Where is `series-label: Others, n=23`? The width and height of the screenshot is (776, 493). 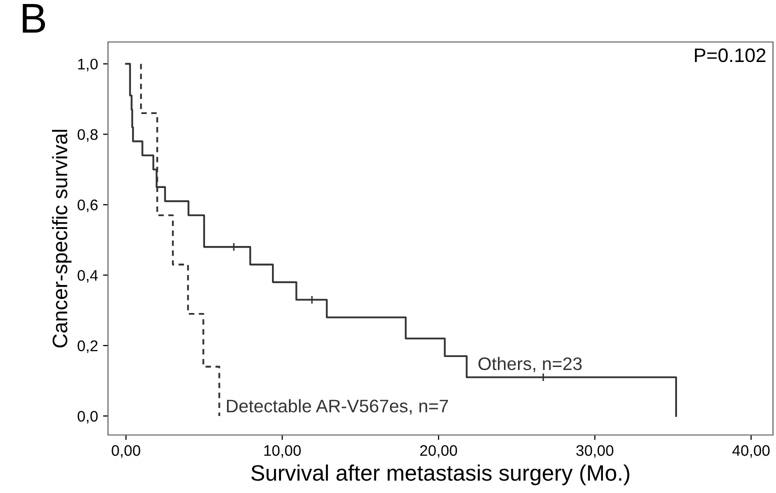
series-label: Others, n=23 is located at coordinates (530, 364).